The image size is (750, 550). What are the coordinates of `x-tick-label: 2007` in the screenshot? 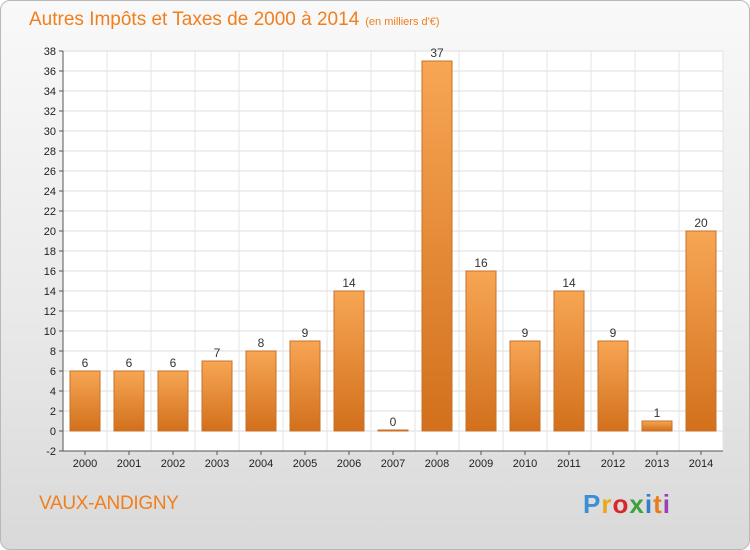 It's located at (393, 464).